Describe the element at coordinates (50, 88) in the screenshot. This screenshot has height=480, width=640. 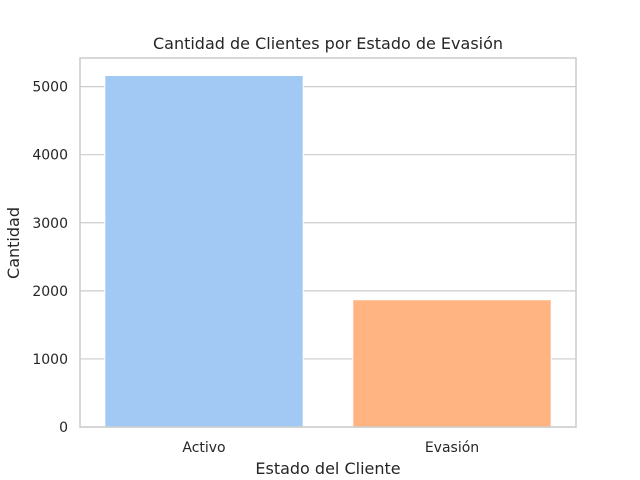
I see `y-tick-label: 5000` at that location.